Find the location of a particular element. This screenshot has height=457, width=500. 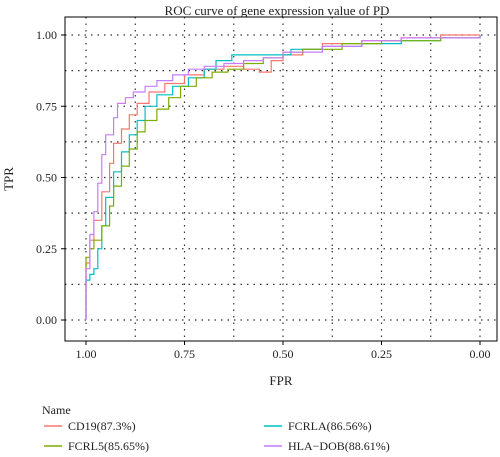

y-tick-label: 1.00 is located at coordinates (46, 35).